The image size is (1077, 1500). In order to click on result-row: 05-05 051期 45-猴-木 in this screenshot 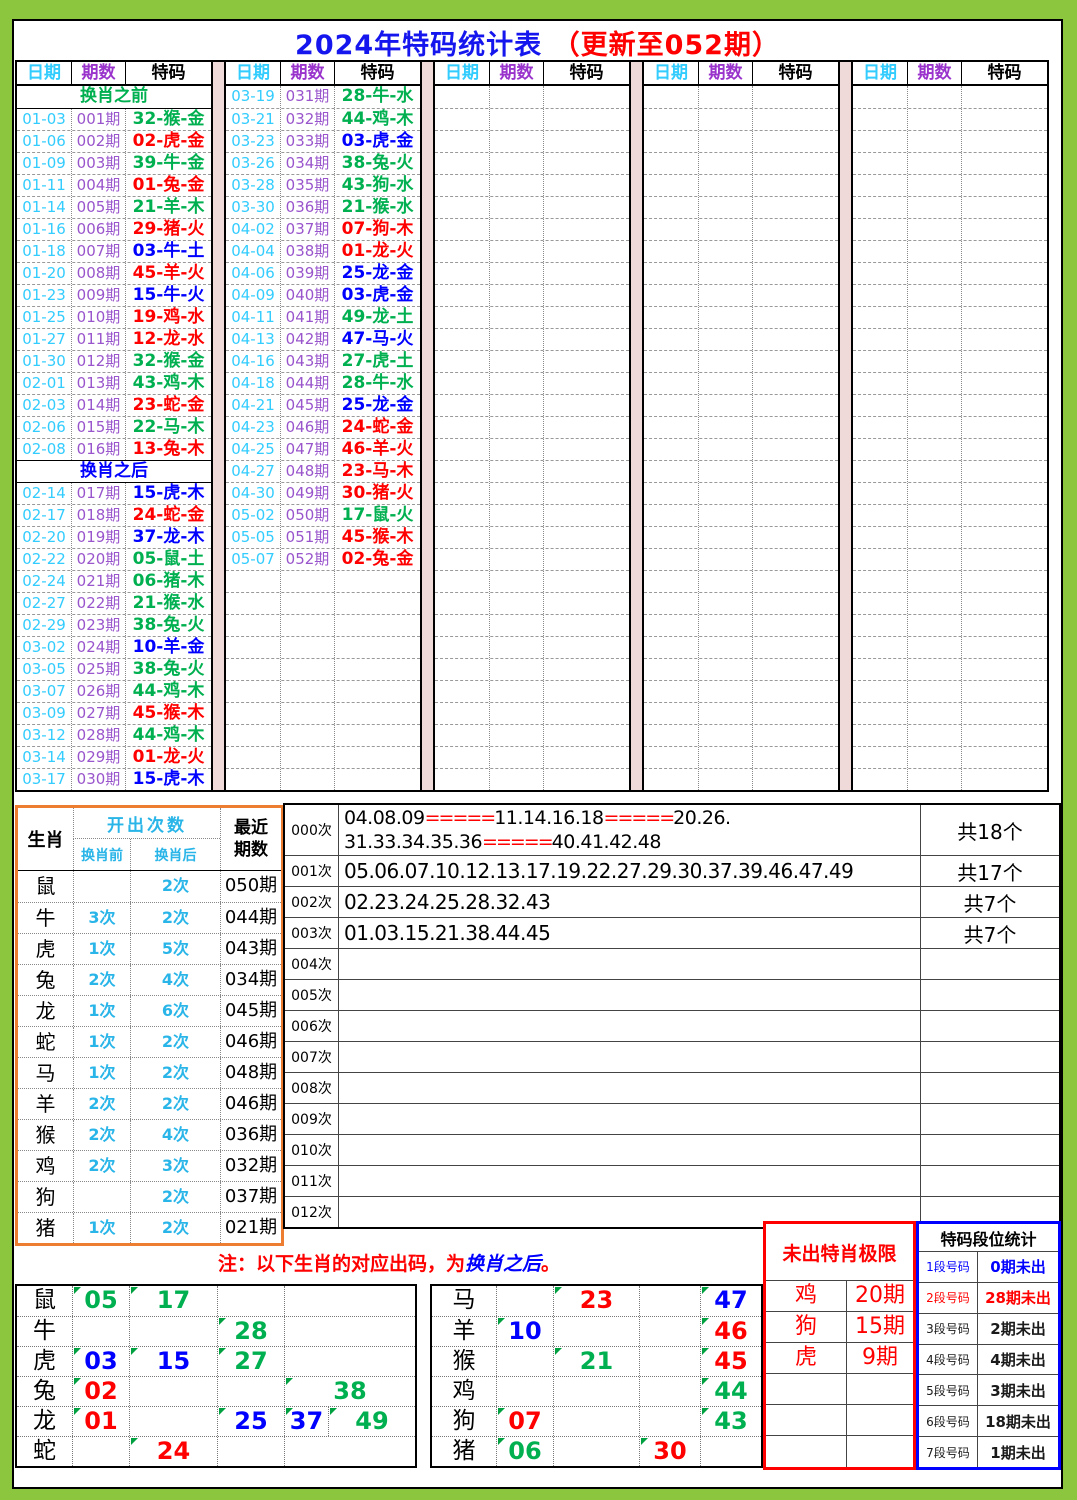, I will do `click(323, 537)`.